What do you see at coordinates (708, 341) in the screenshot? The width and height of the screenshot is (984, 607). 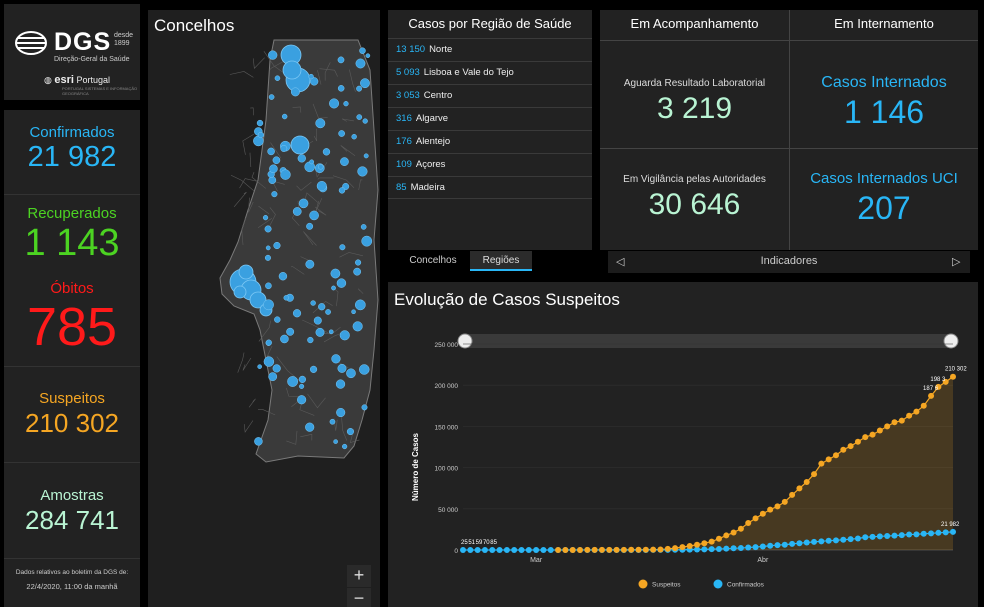 I see `range-slider-track` at bounding box center [708, 341].